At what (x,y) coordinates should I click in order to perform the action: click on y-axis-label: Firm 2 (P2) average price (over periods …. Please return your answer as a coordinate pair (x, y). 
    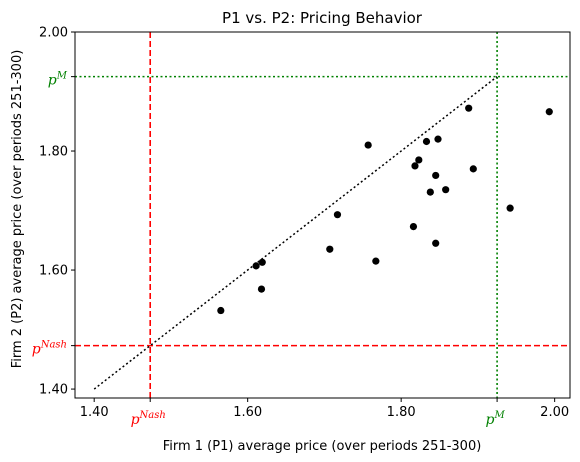
    Looking at the image, I should click on (17, 209).